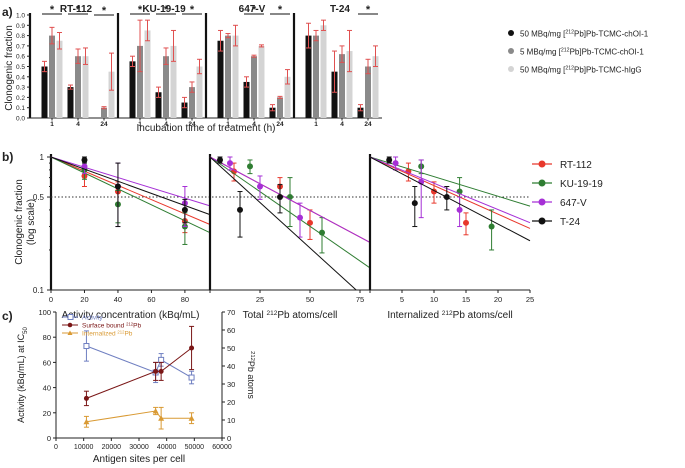 The width and height of the screenshot is (685, 468). Describe the element at coordinates (92, 318) in the screenshot. I see `panel-c-legend-label: Activity` at that location.